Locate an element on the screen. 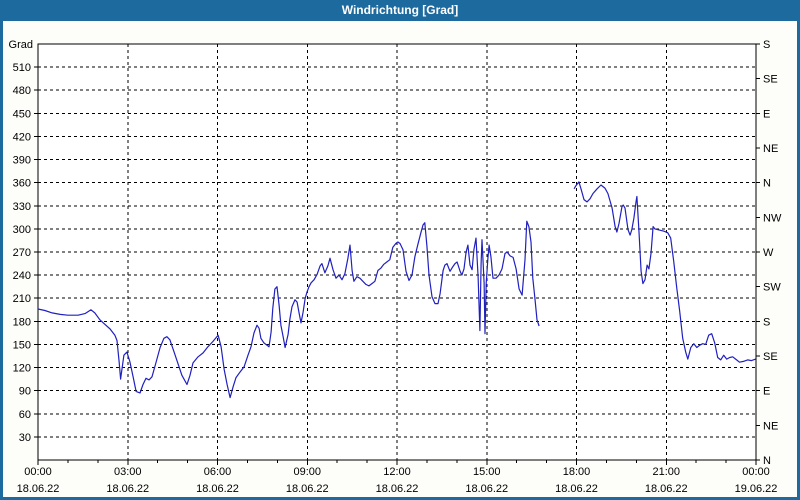 Image resolution: width=800 pixels, height=500 pixels. y-left-tick-label: 120 is located at coordinates (22, 369).